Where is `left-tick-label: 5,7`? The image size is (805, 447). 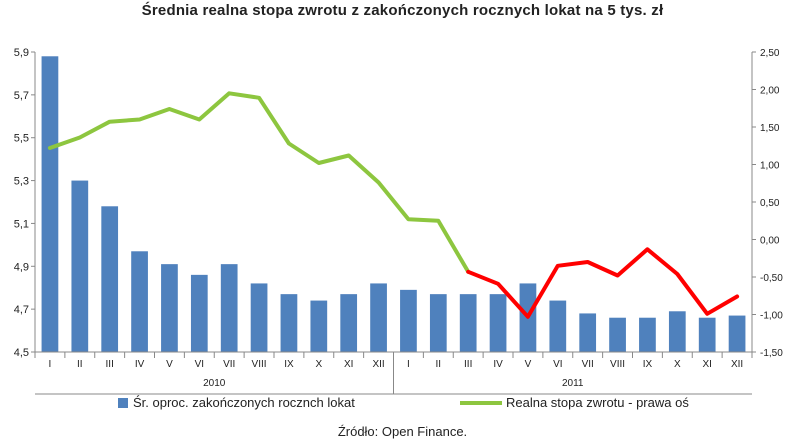 left-tick-label: 5,7 is located at coordinates (21, 96).